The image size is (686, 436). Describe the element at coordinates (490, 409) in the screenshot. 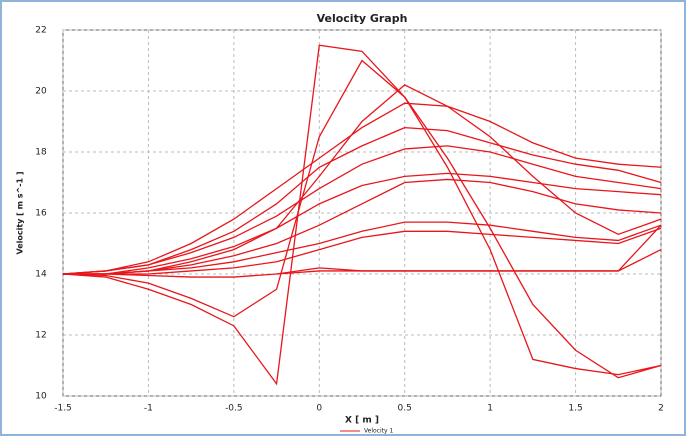

I see `x-tick-label: 1` at that location.